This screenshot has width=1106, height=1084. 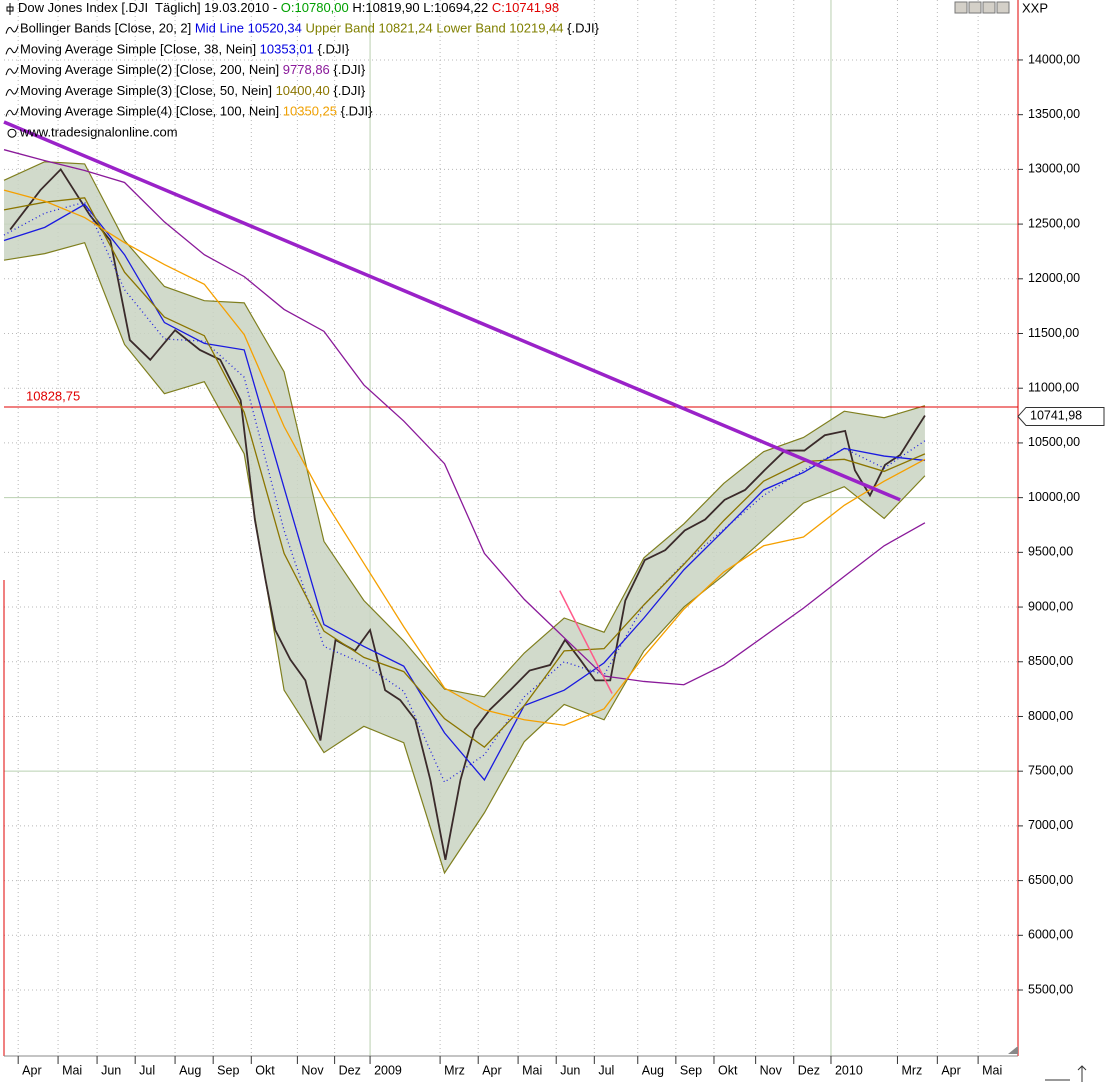 What do you see at coordinates (420, 7) in the screenshot?
I see `legend-text: H:10819,90 L:10694,22` at bounding box center [420, 7].